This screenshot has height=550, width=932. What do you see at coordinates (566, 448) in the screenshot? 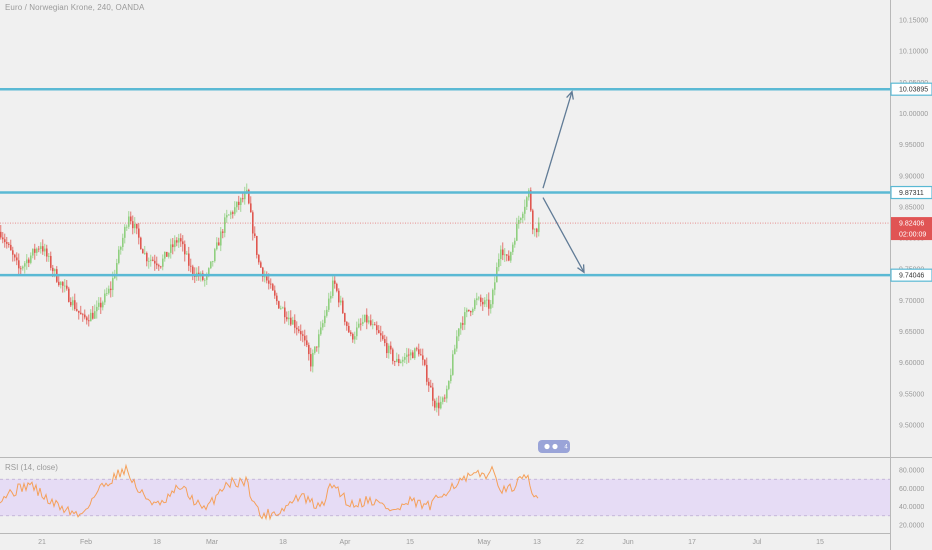
I see `bars-icon: 4` at bounding box center [566, 448].